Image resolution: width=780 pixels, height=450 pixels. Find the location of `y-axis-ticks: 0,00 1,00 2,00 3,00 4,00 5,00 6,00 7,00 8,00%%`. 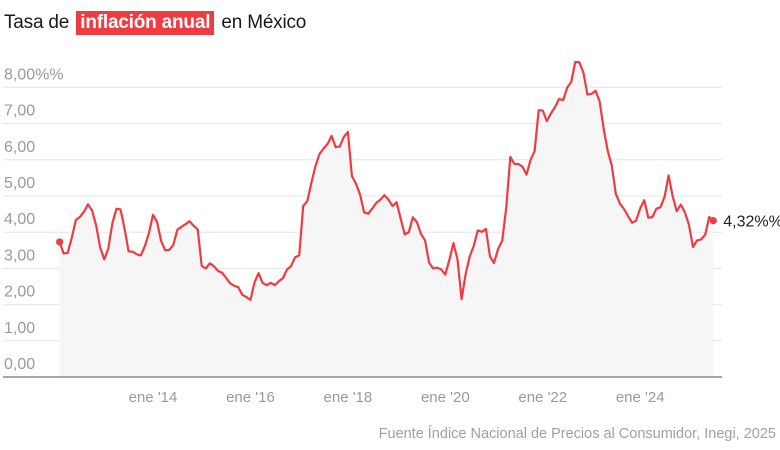

y-axis-ticks: 0,00 1,00 2,00 3,00 4,00 5,00 6,00 7,00 8,00%% is located at coordinates (34, 219).